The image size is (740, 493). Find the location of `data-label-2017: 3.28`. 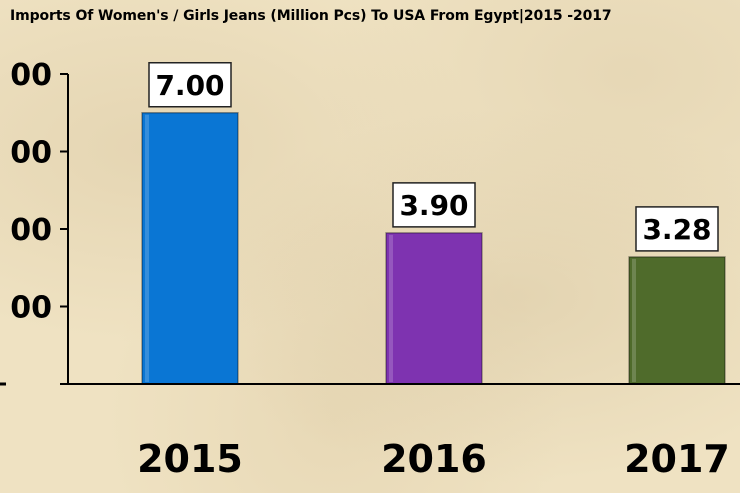

data-label-2017: 3.28 is located at coordinates (676, 229).